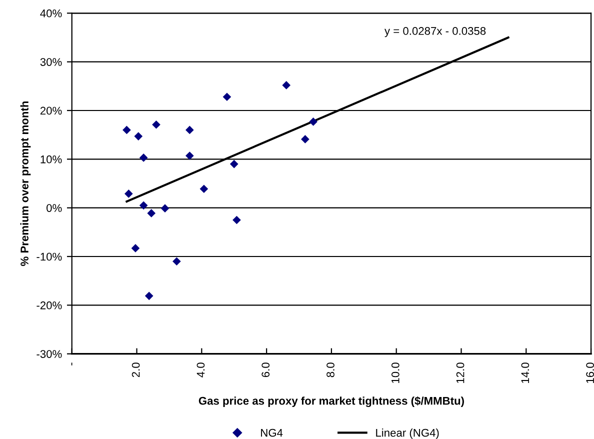 The height and width of the screenshot is (439, 594). I want to click on annotation: y = 0.0287x - 0.0358, so click(435, 32).